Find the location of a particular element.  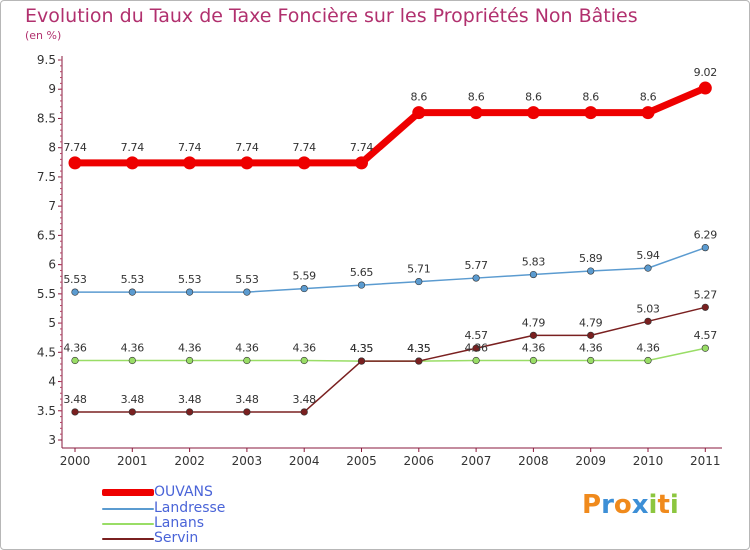

legend-item-servin: Servin is located at coordinates (150, 538).